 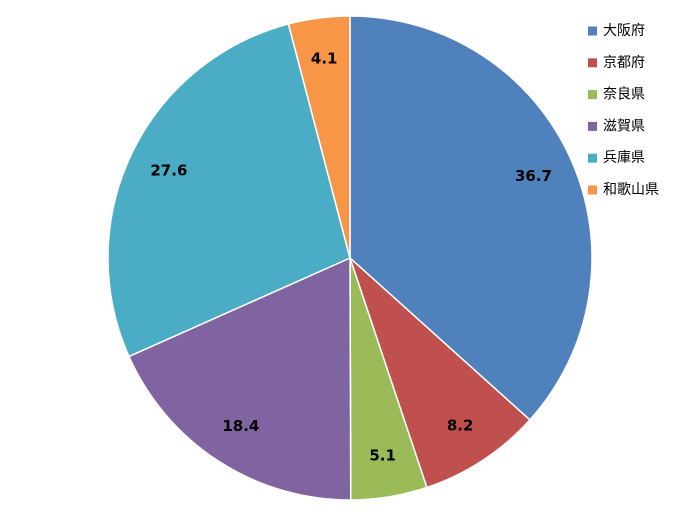 What do you see at coordinates (624, 31) in the screenshot?
I see `legend-label: 大阪府` at bounding box center [624, 31].